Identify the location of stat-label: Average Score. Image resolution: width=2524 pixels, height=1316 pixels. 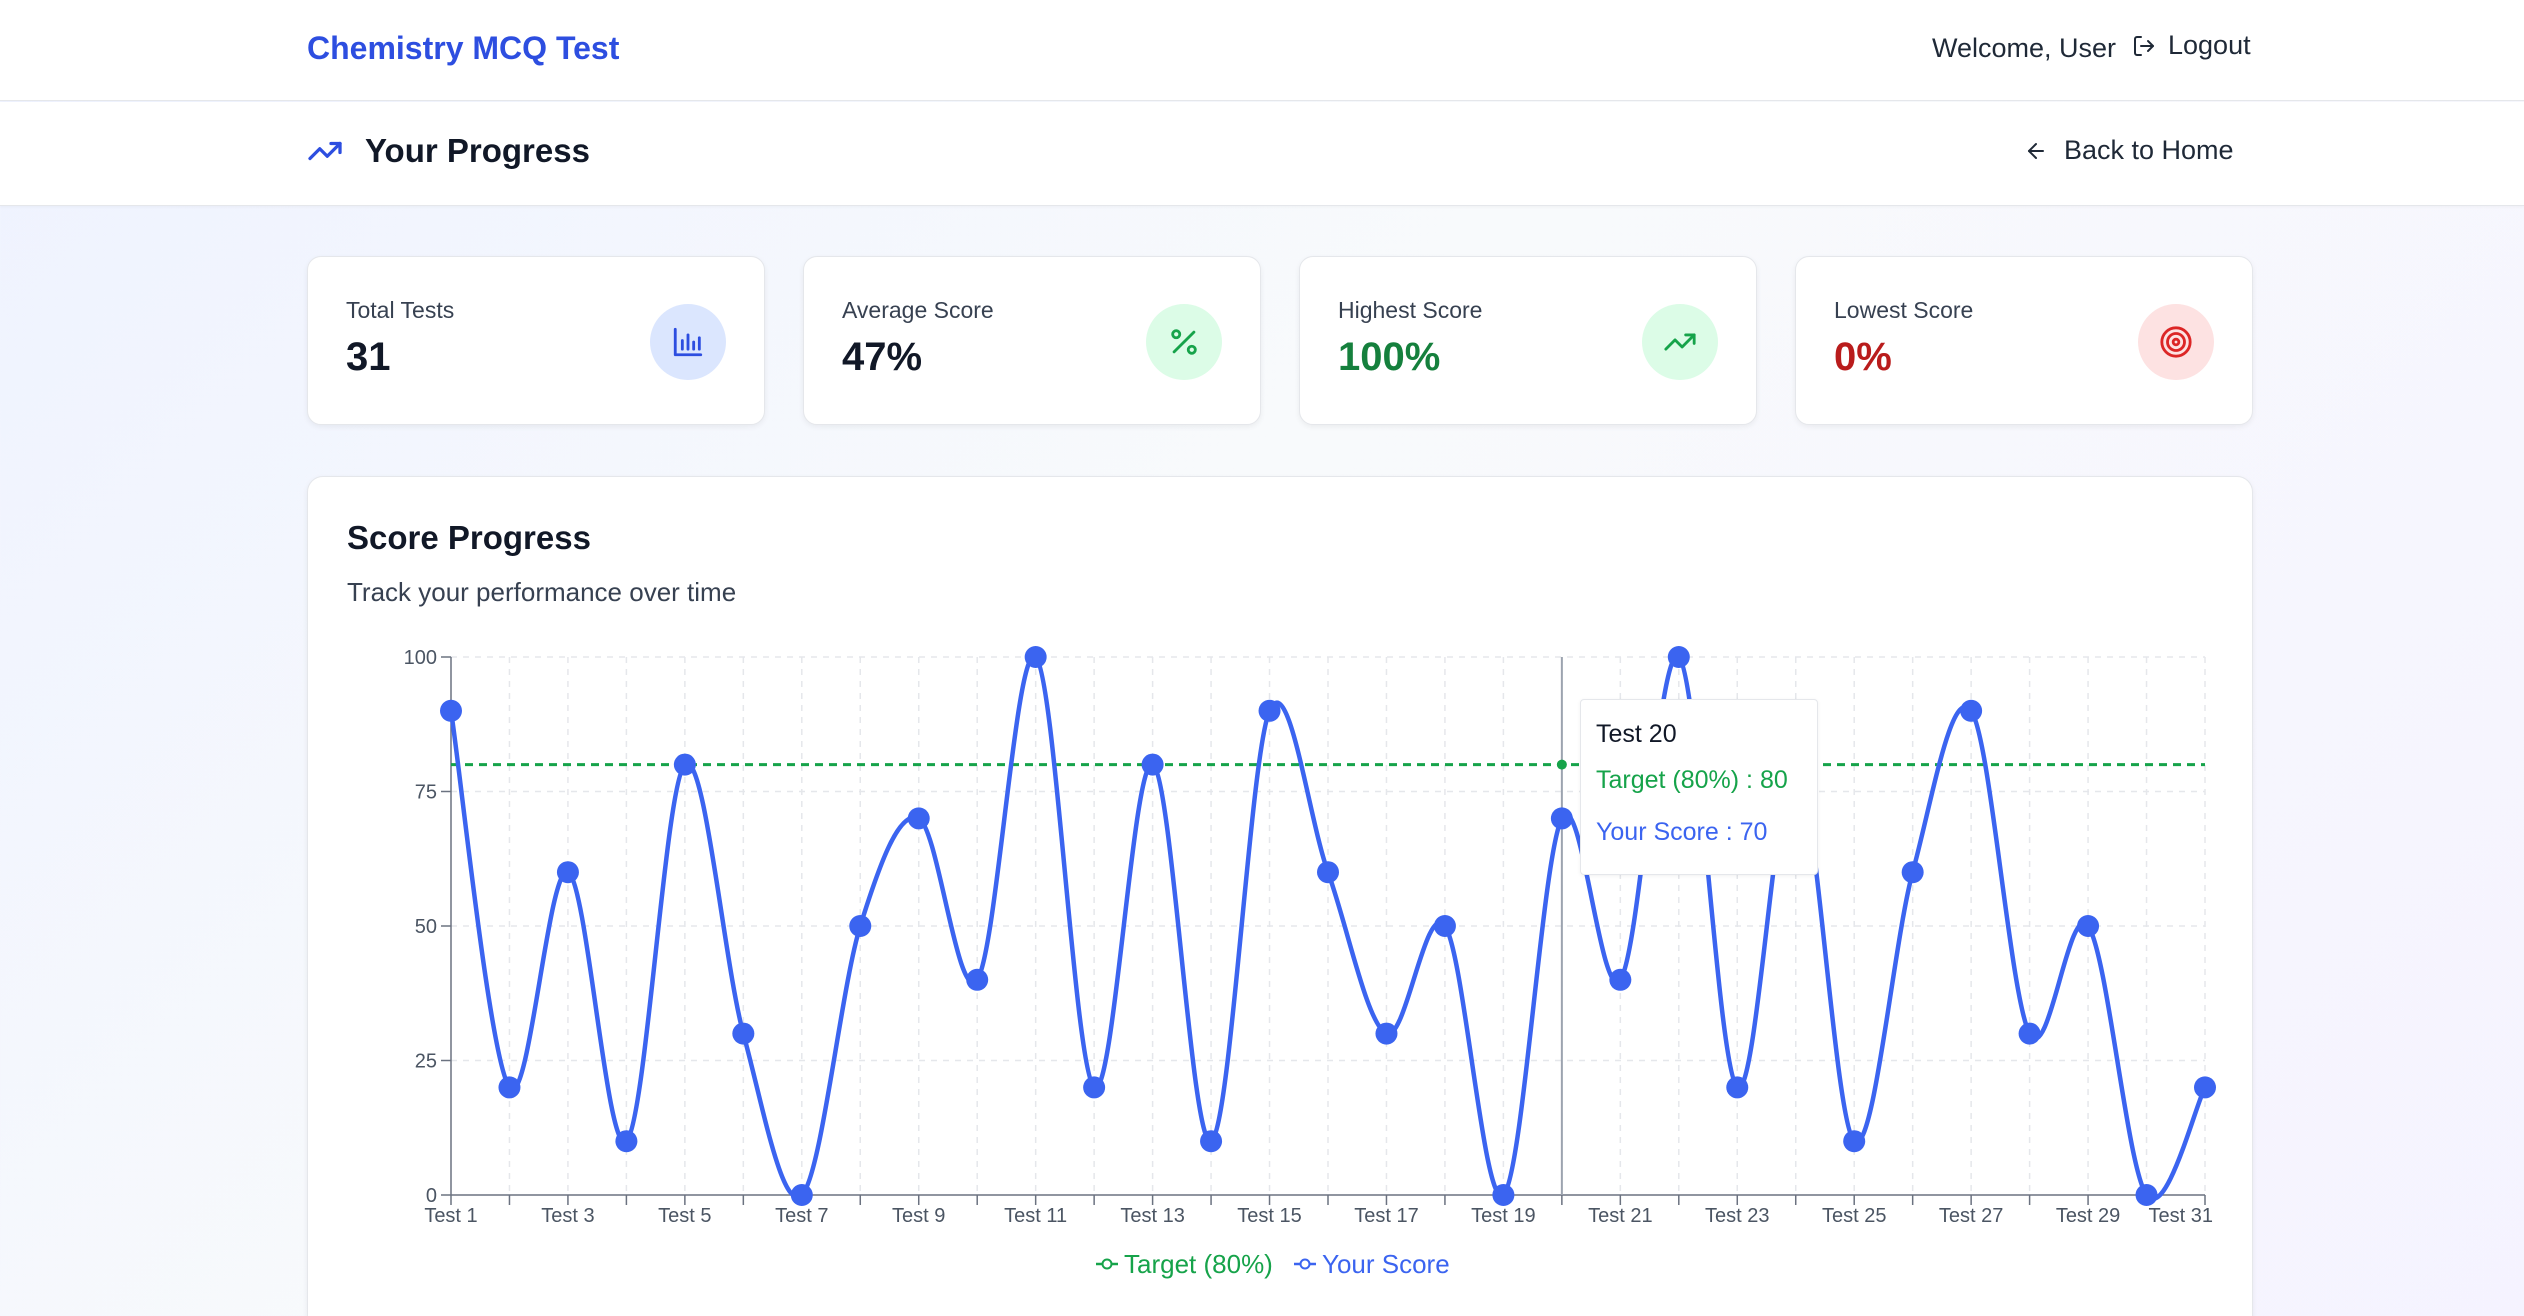
(918, 310).